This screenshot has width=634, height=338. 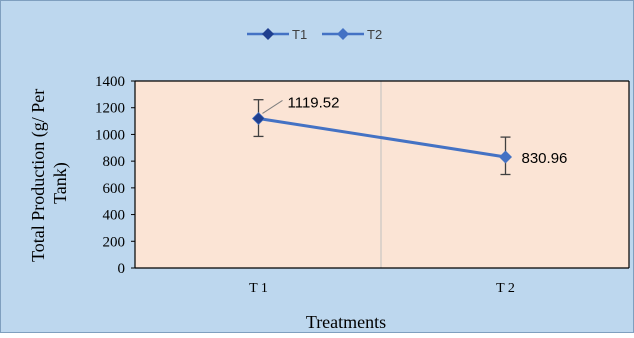 I want to click on y-tick-label: 800, so click(x=114, y=162).